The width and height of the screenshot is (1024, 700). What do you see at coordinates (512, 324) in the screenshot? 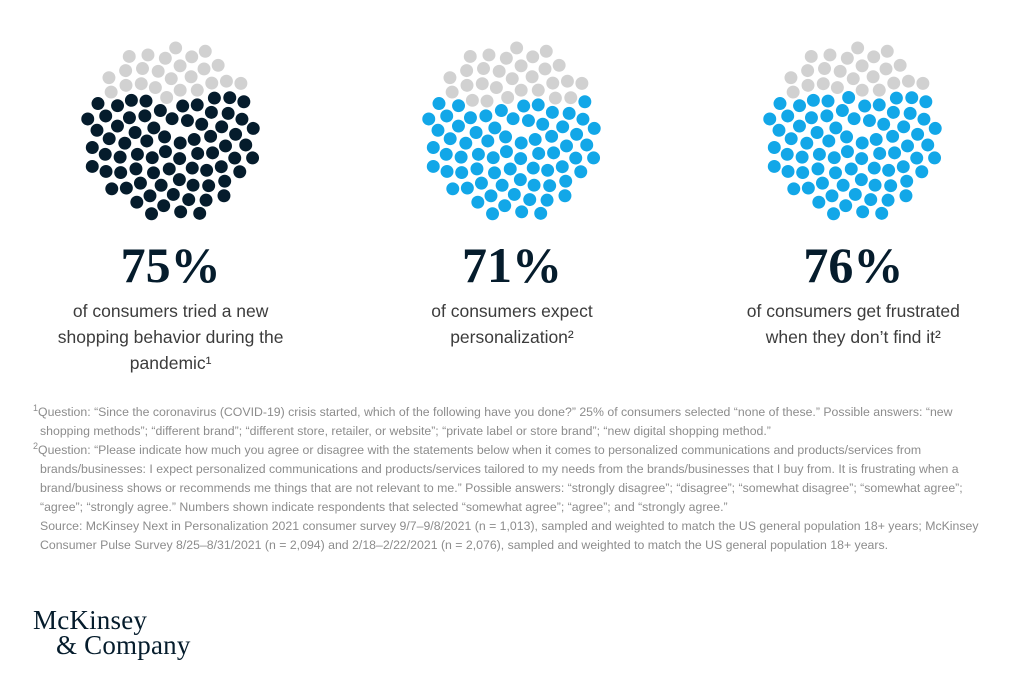
I see `stat-caption: of consumers expect personalization²` at bounding box center [512, 324].